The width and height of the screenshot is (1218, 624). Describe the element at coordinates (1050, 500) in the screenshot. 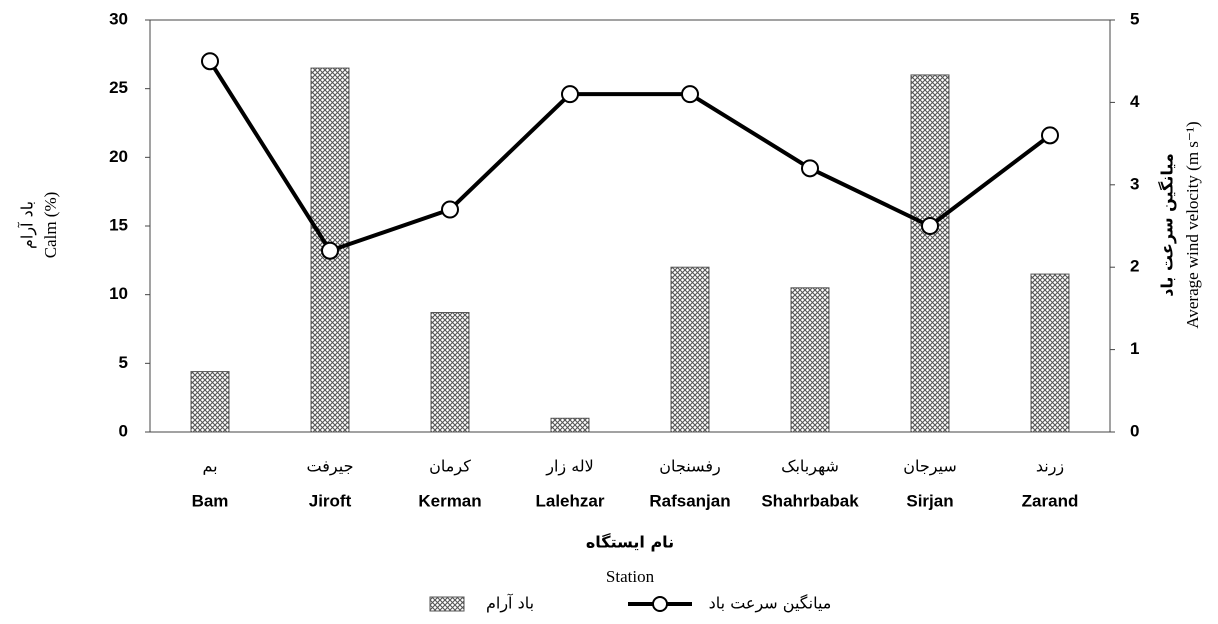

I see `x-tick-label: Zarand` at that location.